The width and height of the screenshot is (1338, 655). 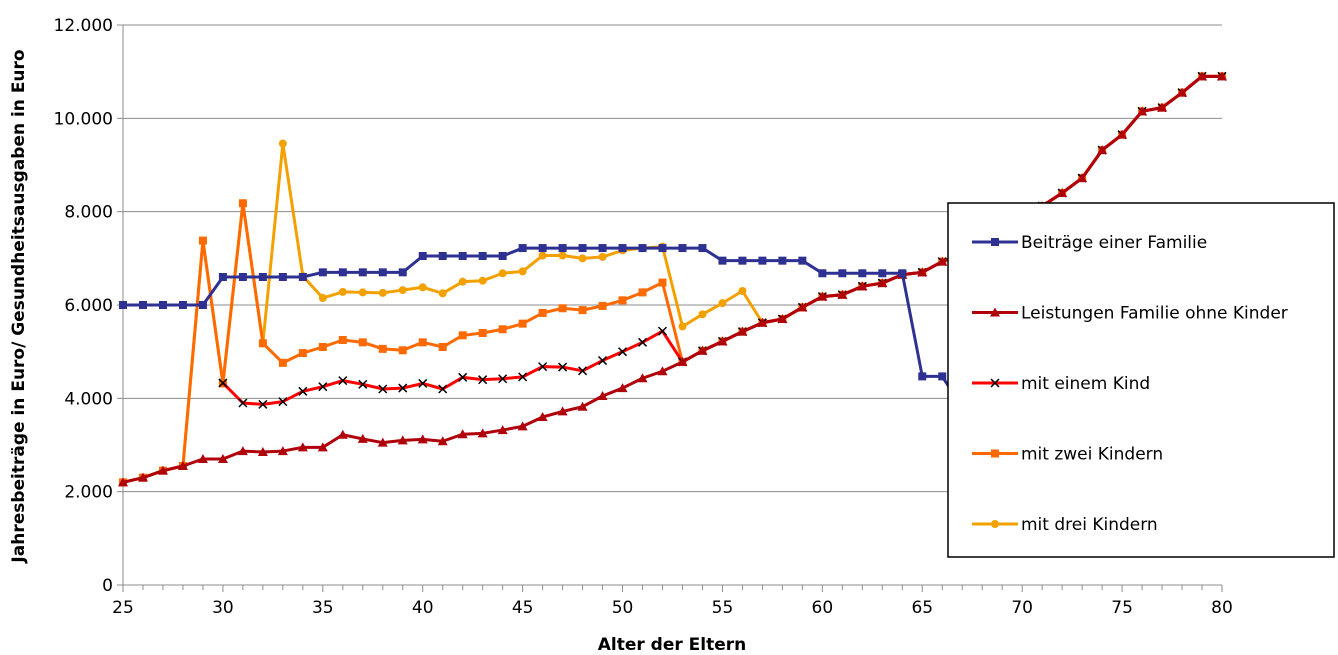 What do you see at coordinates (123, 608) in the screenshot?
I see `x-tick-label: 25` at bounding box center [123, 608].